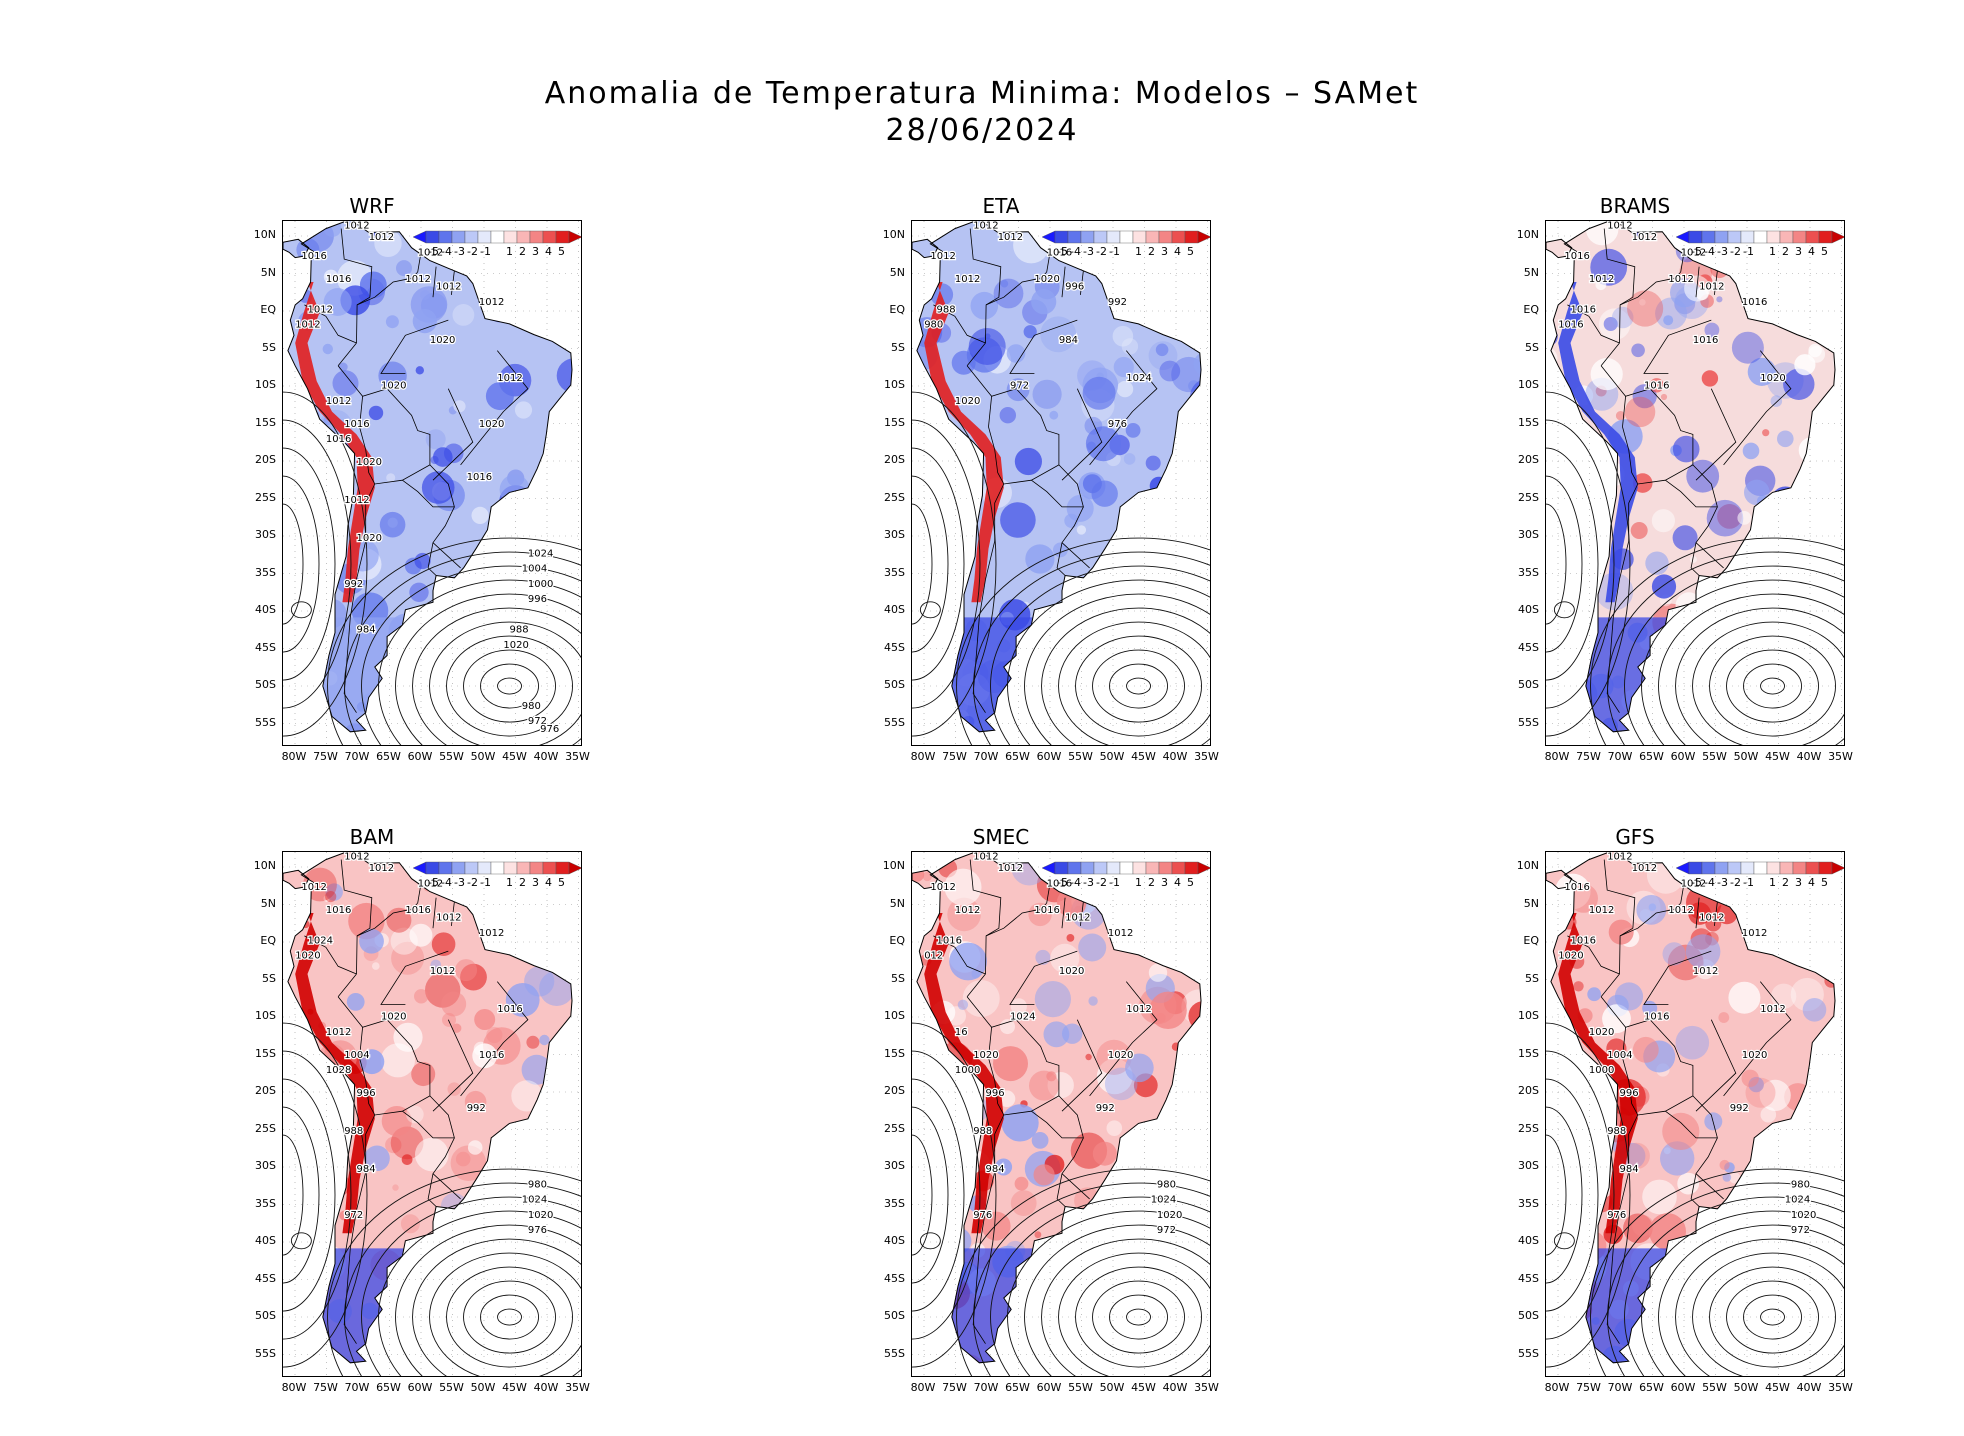 The height and width of the screenshot is (1436, 1964). I want to click on latitude-tick-label: 20S, so click(1528, 459).